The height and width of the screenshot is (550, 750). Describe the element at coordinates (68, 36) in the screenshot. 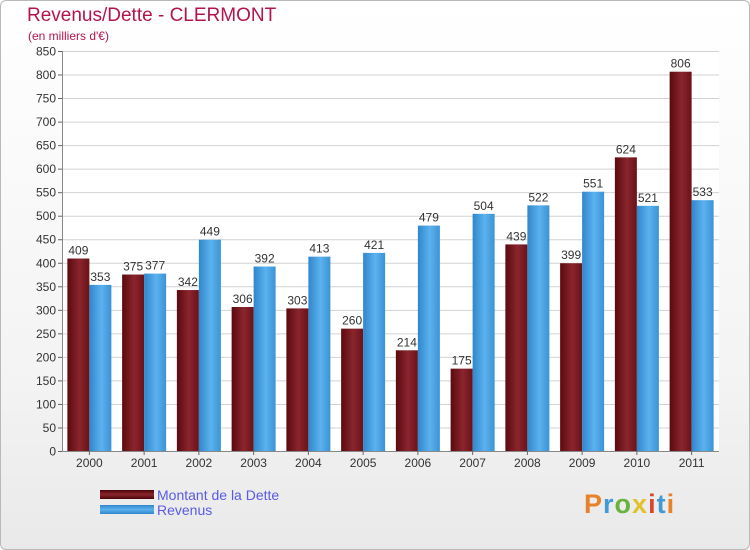

I see `chart-subtitle: (en milliers d'€)` at that location.